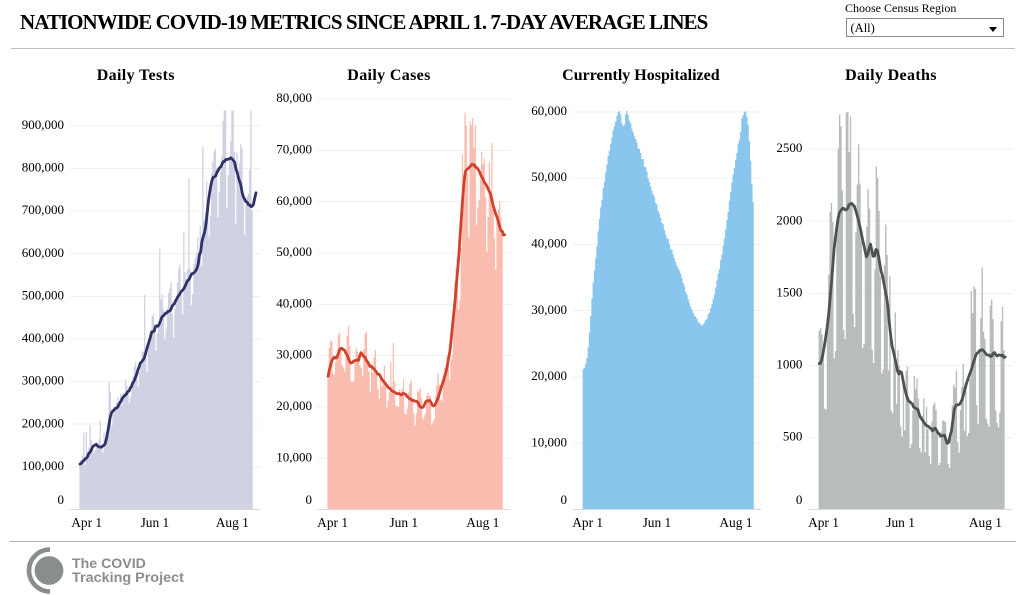 The image size is (1024, 595). What do you see at coordinates (793, 436) in the screenshot?
I see `svg-text: 500` at bounding box center [793, 436].